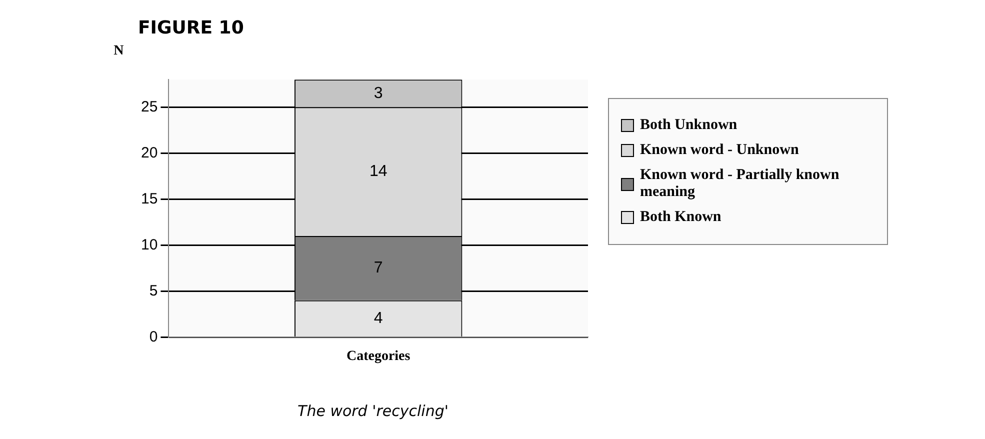 This screenshot has height=439, width=985. Describe the element at coordinates (153, 291) in the screenshot. I see `y-tick-label: 5` at that location.